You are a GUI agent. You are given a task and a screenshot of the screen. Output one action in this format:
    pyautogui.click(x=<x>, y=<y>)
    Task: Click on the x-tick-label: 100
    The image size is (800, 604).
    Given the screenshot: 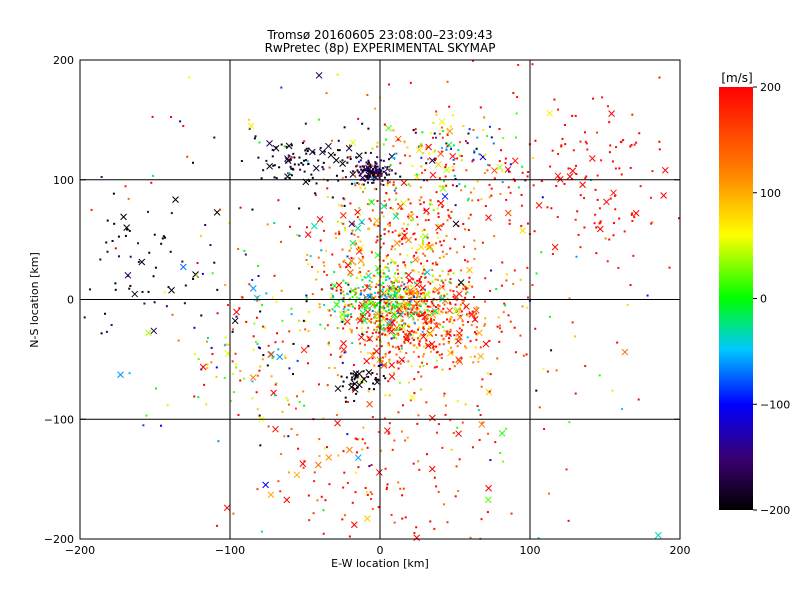 What is the action you would take?
    pyautogui.click(x=530, y=550)
    